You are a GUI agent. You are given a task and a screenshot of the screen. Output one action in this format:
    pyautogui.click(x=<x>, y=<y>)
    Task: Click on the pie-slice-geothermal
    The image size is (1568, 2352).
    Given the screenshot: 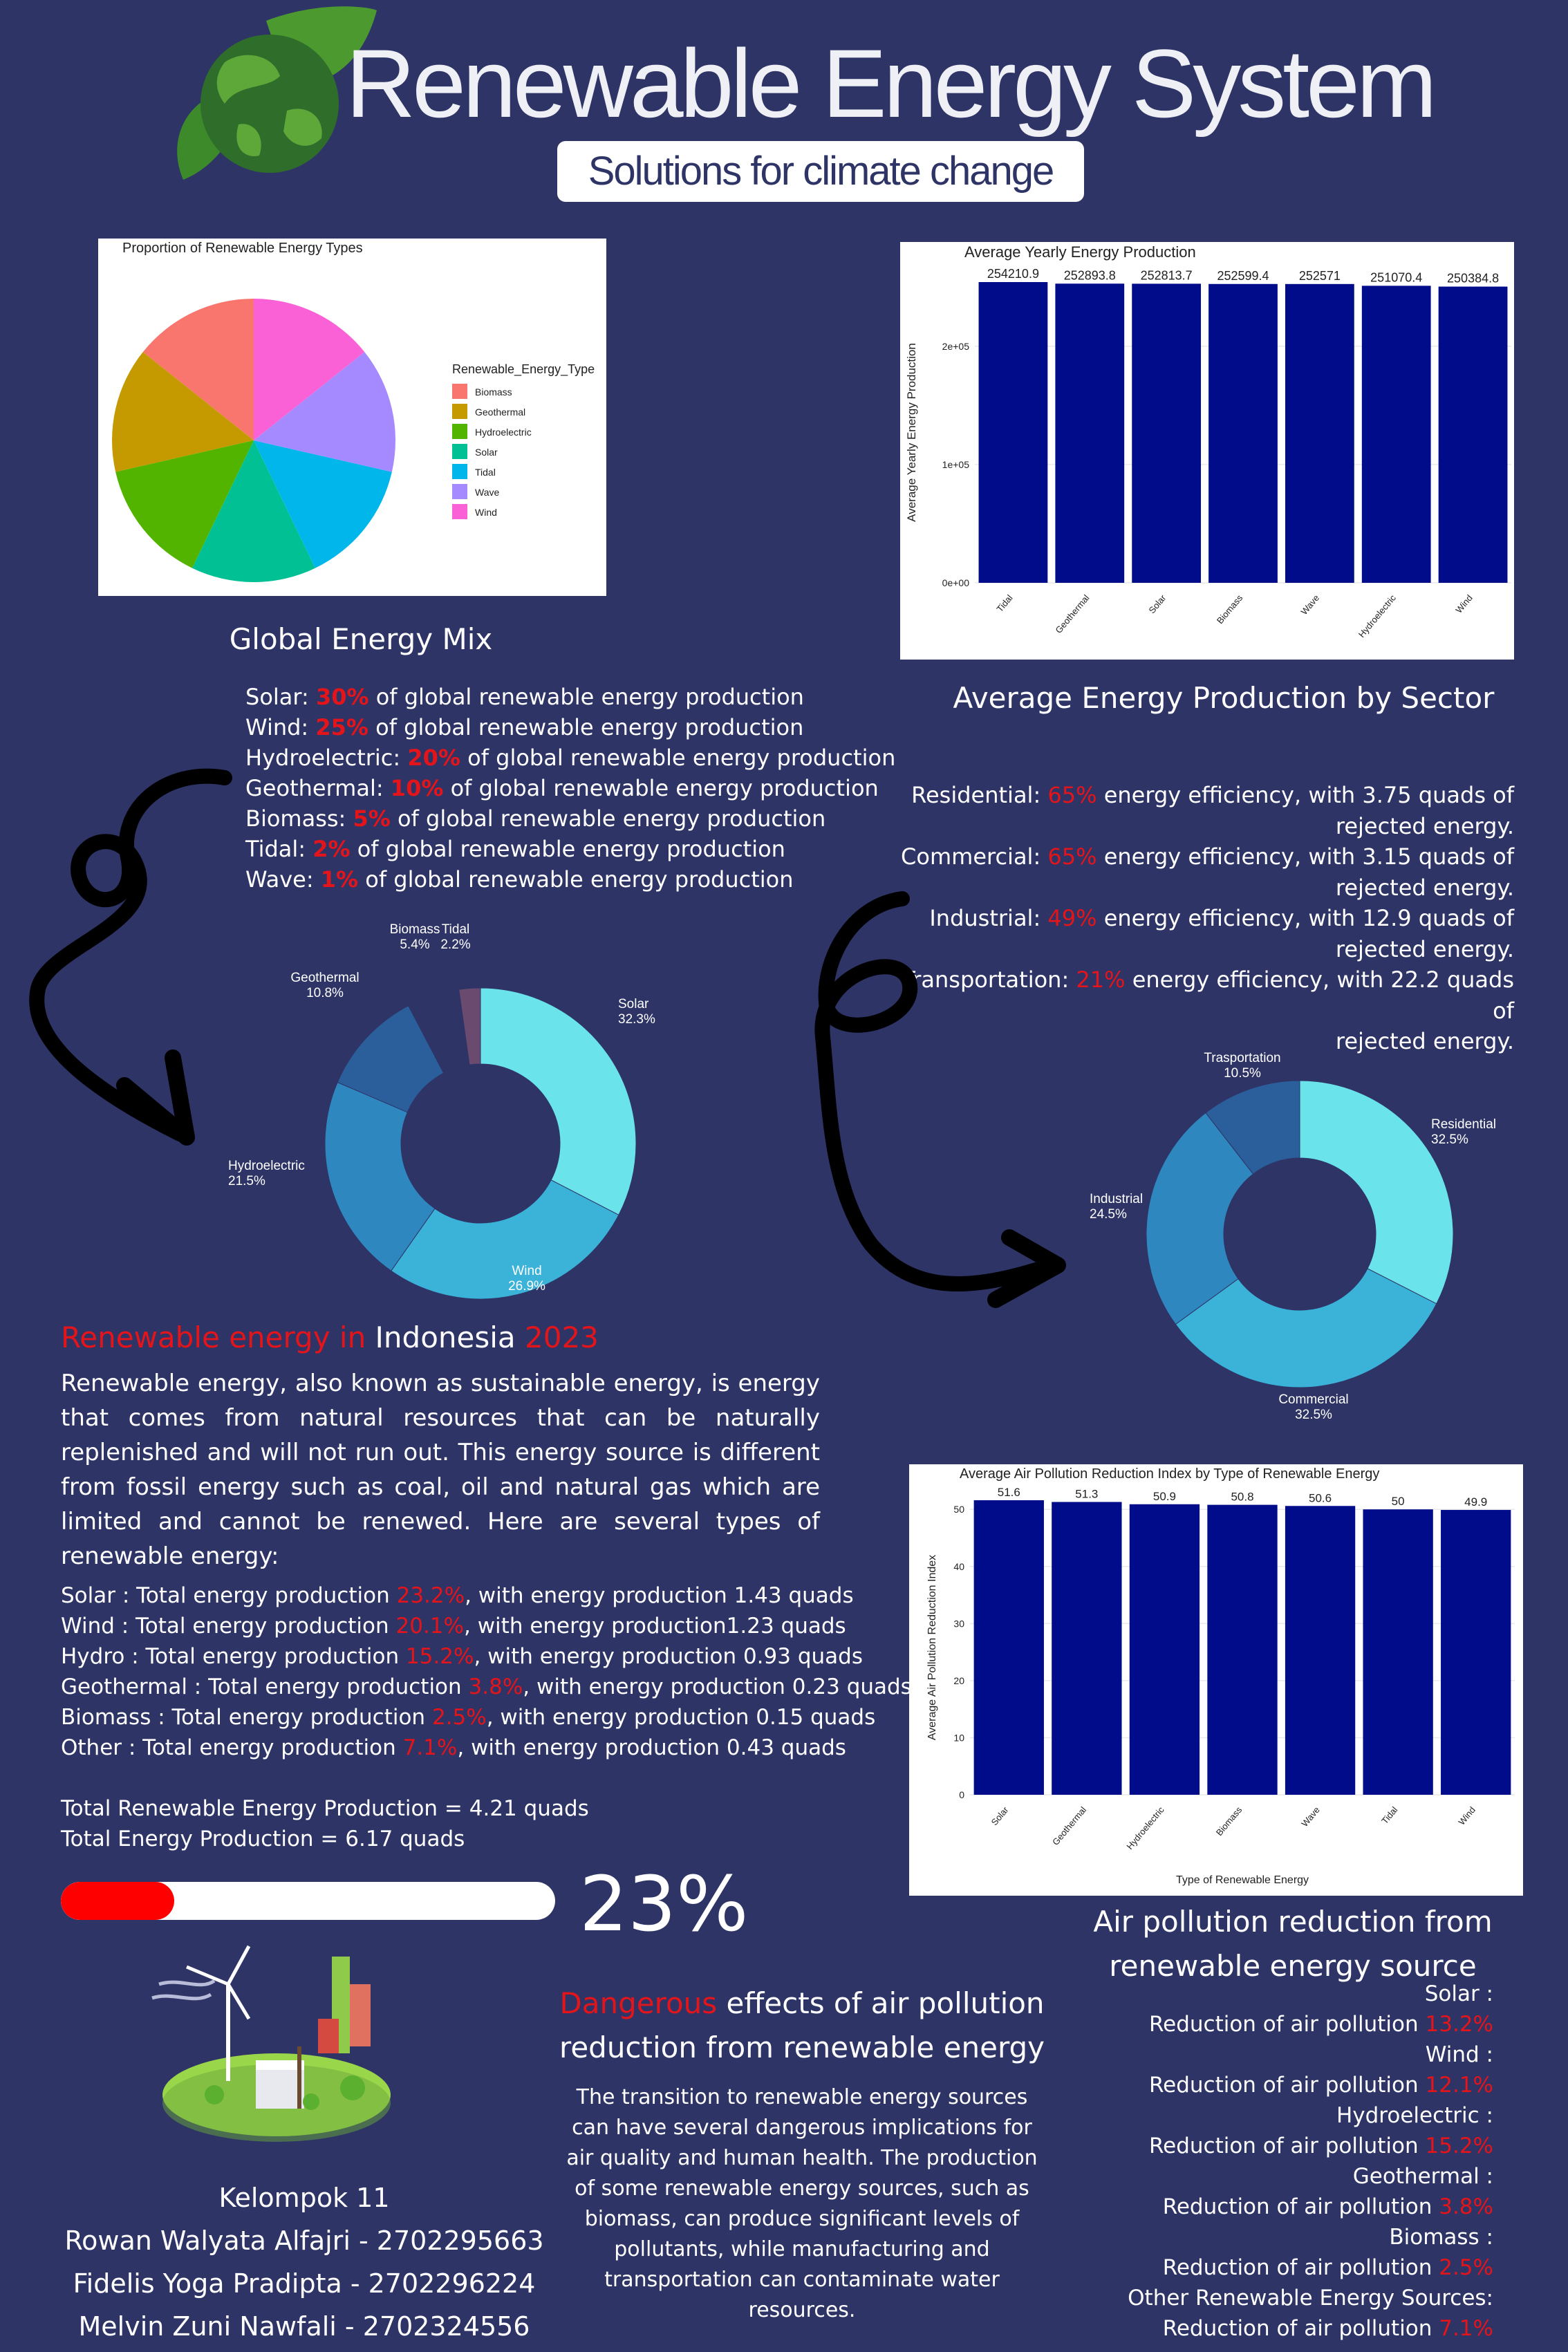 What is the action you would take?
    pyautogui.click(x=183, y=412)
    